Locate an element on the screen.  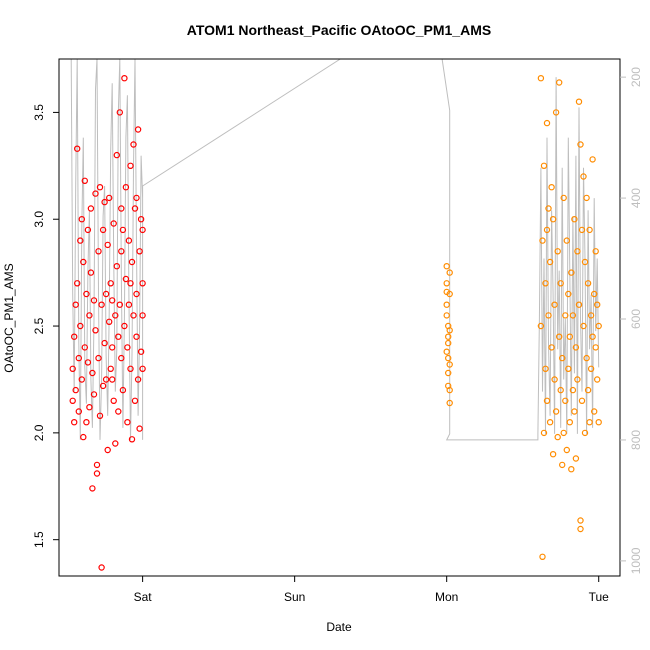
x-tick-label: Tue is located at coordinates (599, 597).